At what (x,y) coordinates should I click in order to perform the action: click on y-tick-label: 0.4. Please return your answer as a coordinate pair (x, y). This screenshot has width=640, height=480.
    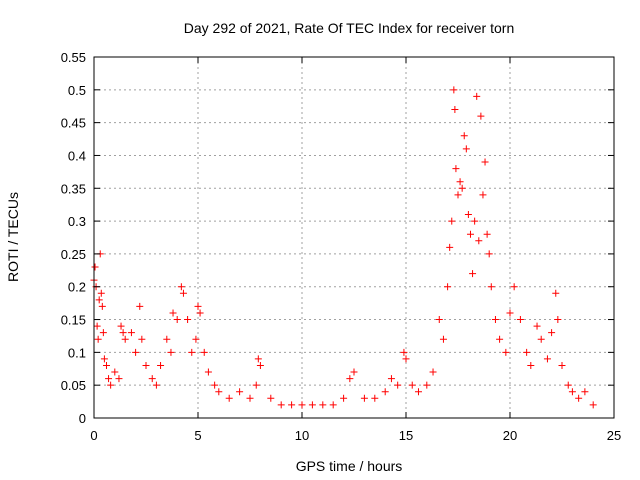
    Looking at the image, I should click on (77, 155).